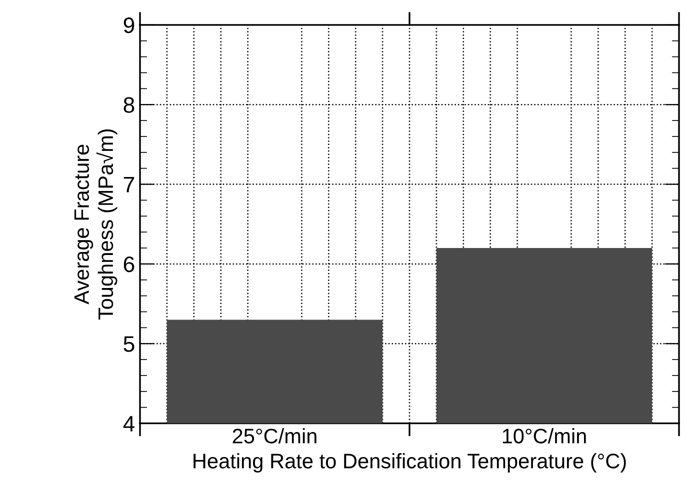  What do you see at coordinates (129, 25) in the screenshot?
I see `y-tick-label: 9` at bounding box center [129, 25].